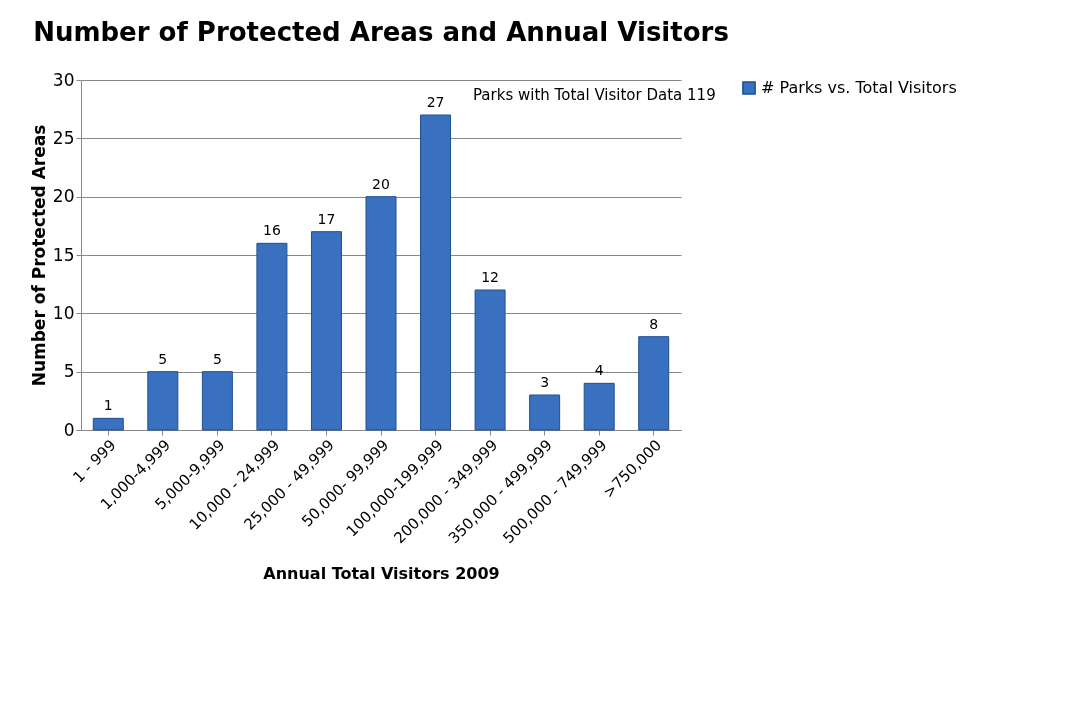 The image size is (1082, 727). Describe the element at coordinates (381, 183) in the screenshot. I see `data-label: 20` at that location.